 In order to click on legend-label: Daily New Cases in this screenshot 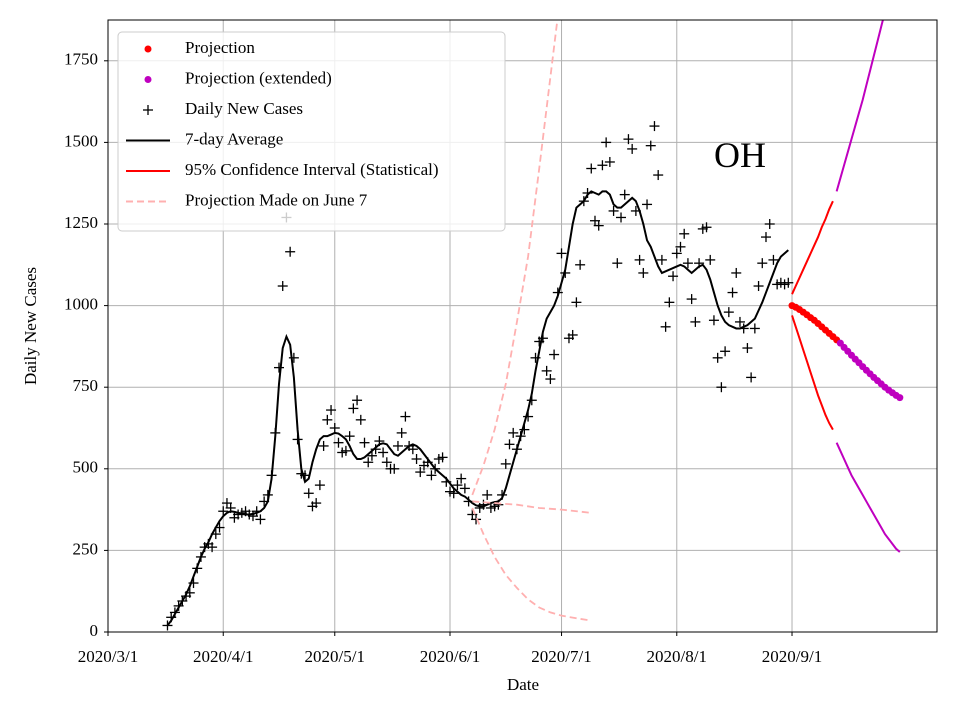, I will do `click(244, 108)`.